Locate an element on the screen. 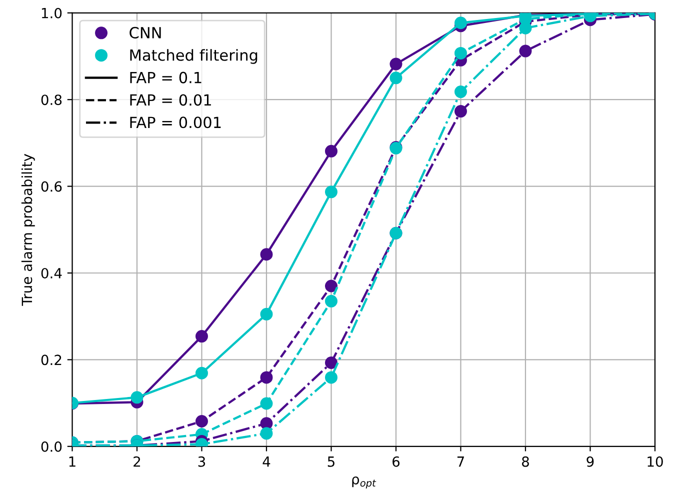 The width and height of the screenshot is (688, 496). legend-label: Matched filtering is located at coordinates (194, 56).